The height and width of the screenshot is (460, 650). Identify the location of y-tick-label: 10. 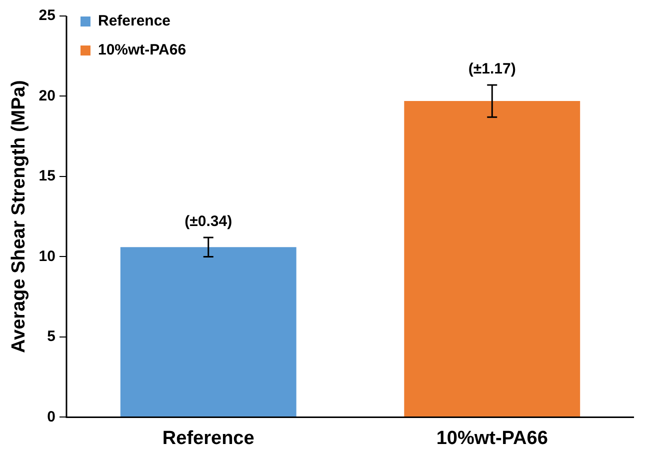
(47, 256).